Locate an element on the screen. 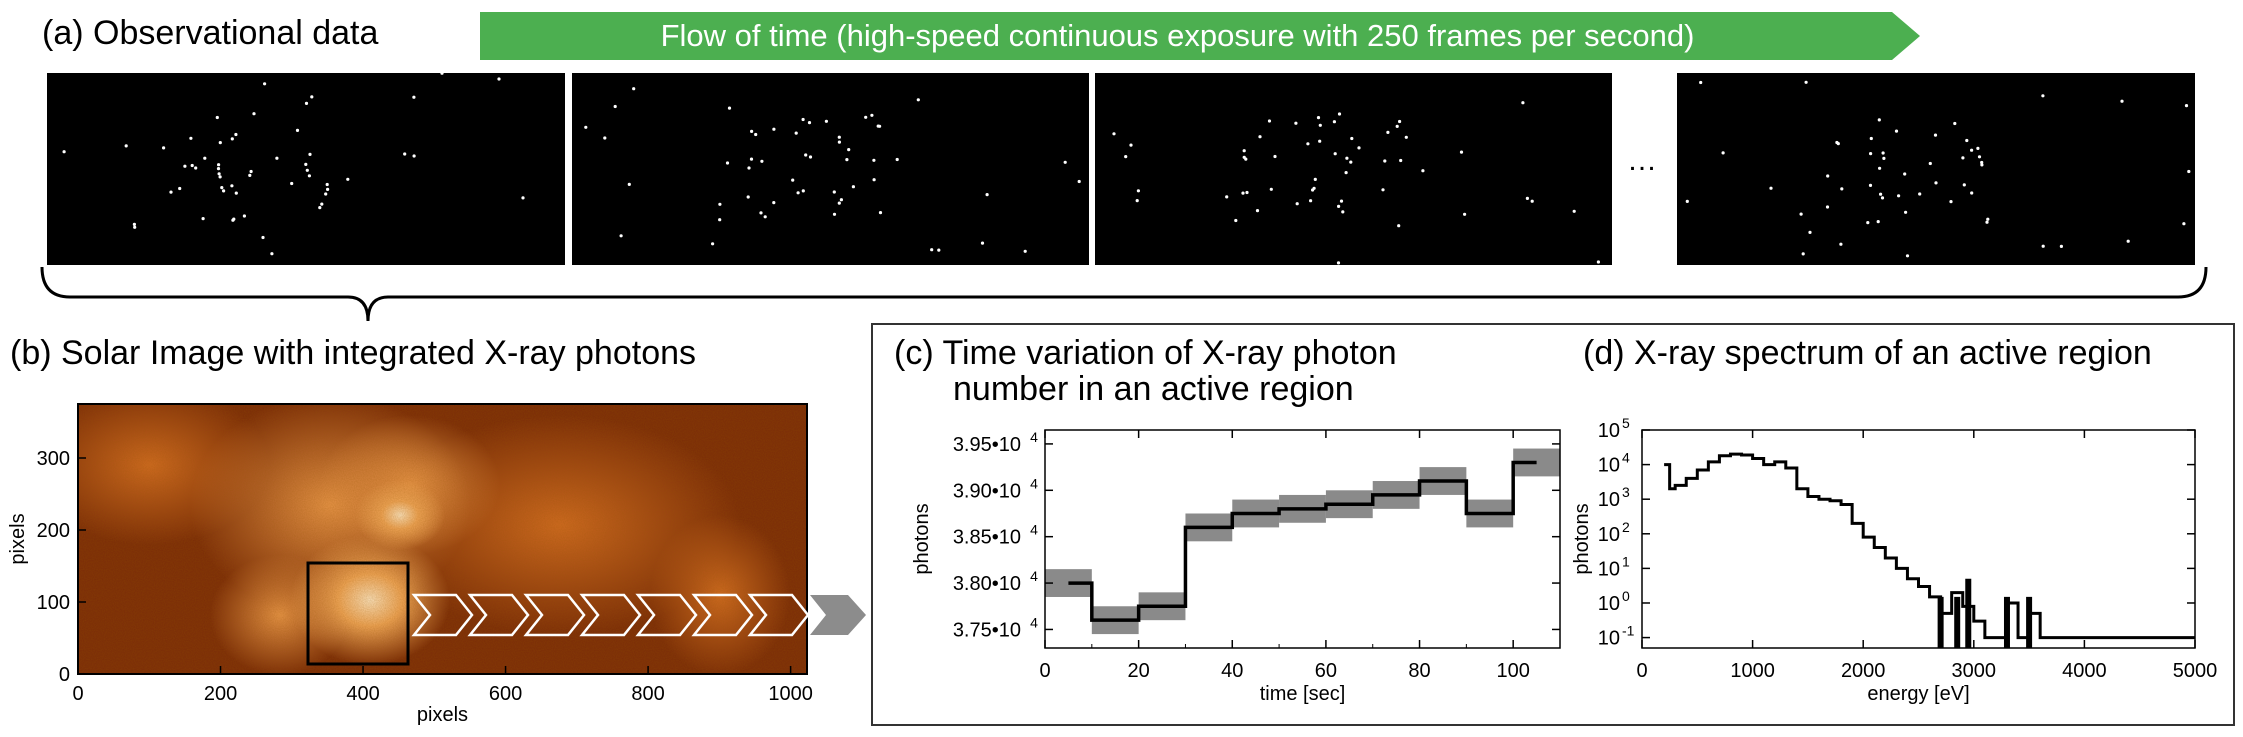 The height and width of the screenshot is (737, 2243). d-ytick-exp: 0 is located at coordinates (1626, 596).